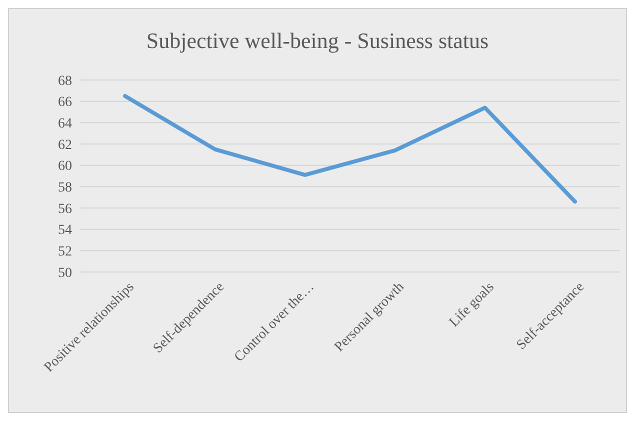  What do you see at coordinates (65, 166) in the screenshot?
I see `y-tick-label: 60` at bounding box center [65, 166].